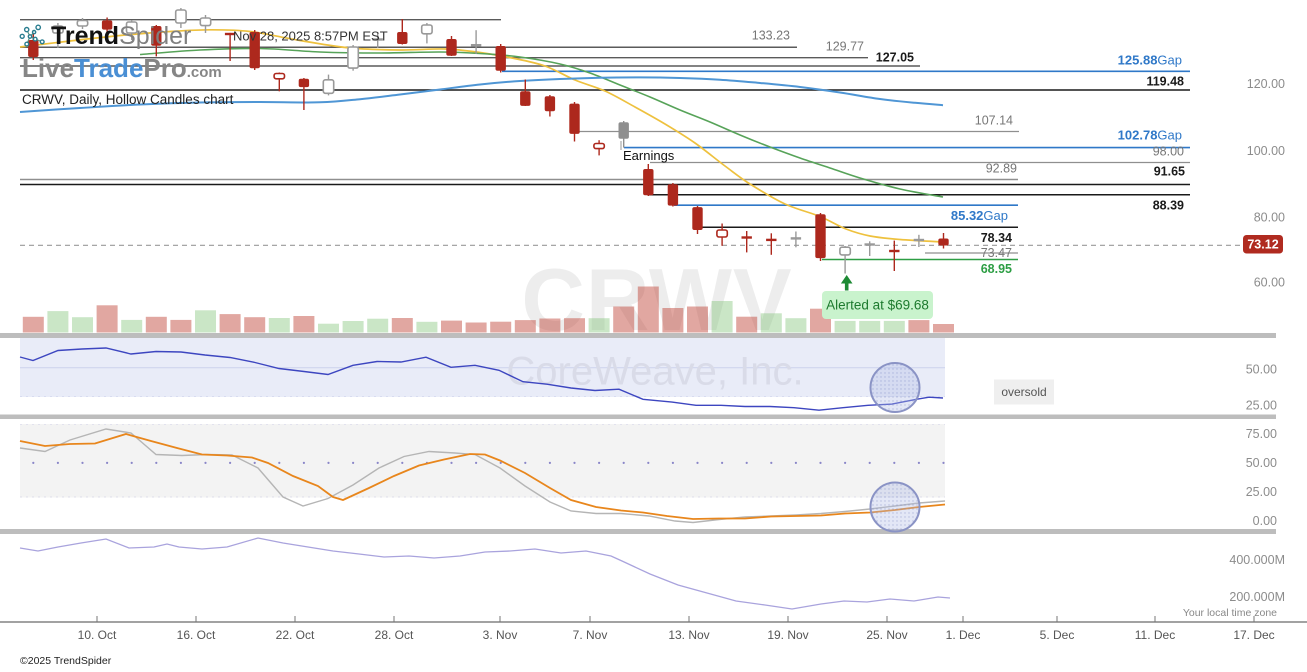  What do you see at coordinates (996, 269) in the screenshot?
I see `svg-text: 68.95` at bounding box center [996, 269].